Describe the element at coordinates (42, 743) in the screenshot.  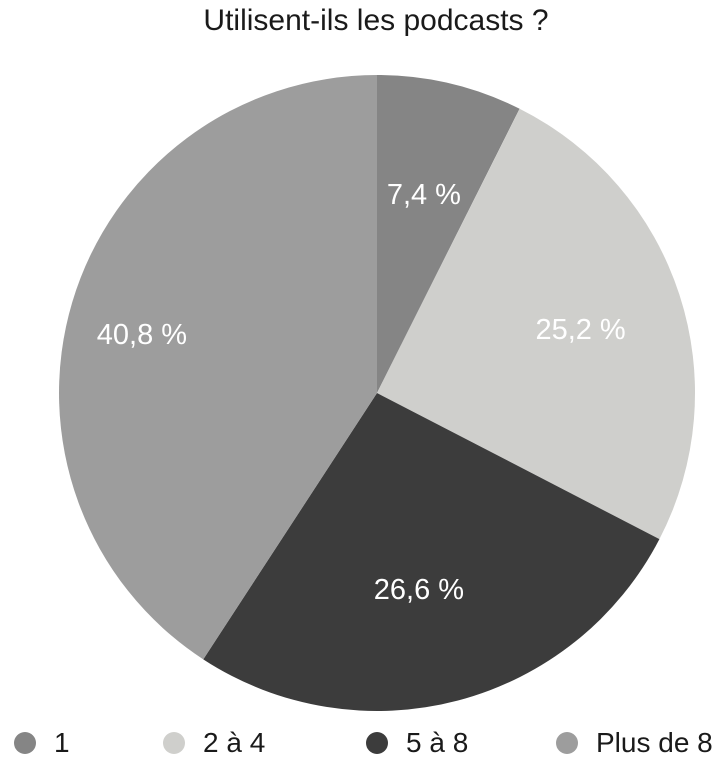
I see `legend-item-1: 1` at that location.